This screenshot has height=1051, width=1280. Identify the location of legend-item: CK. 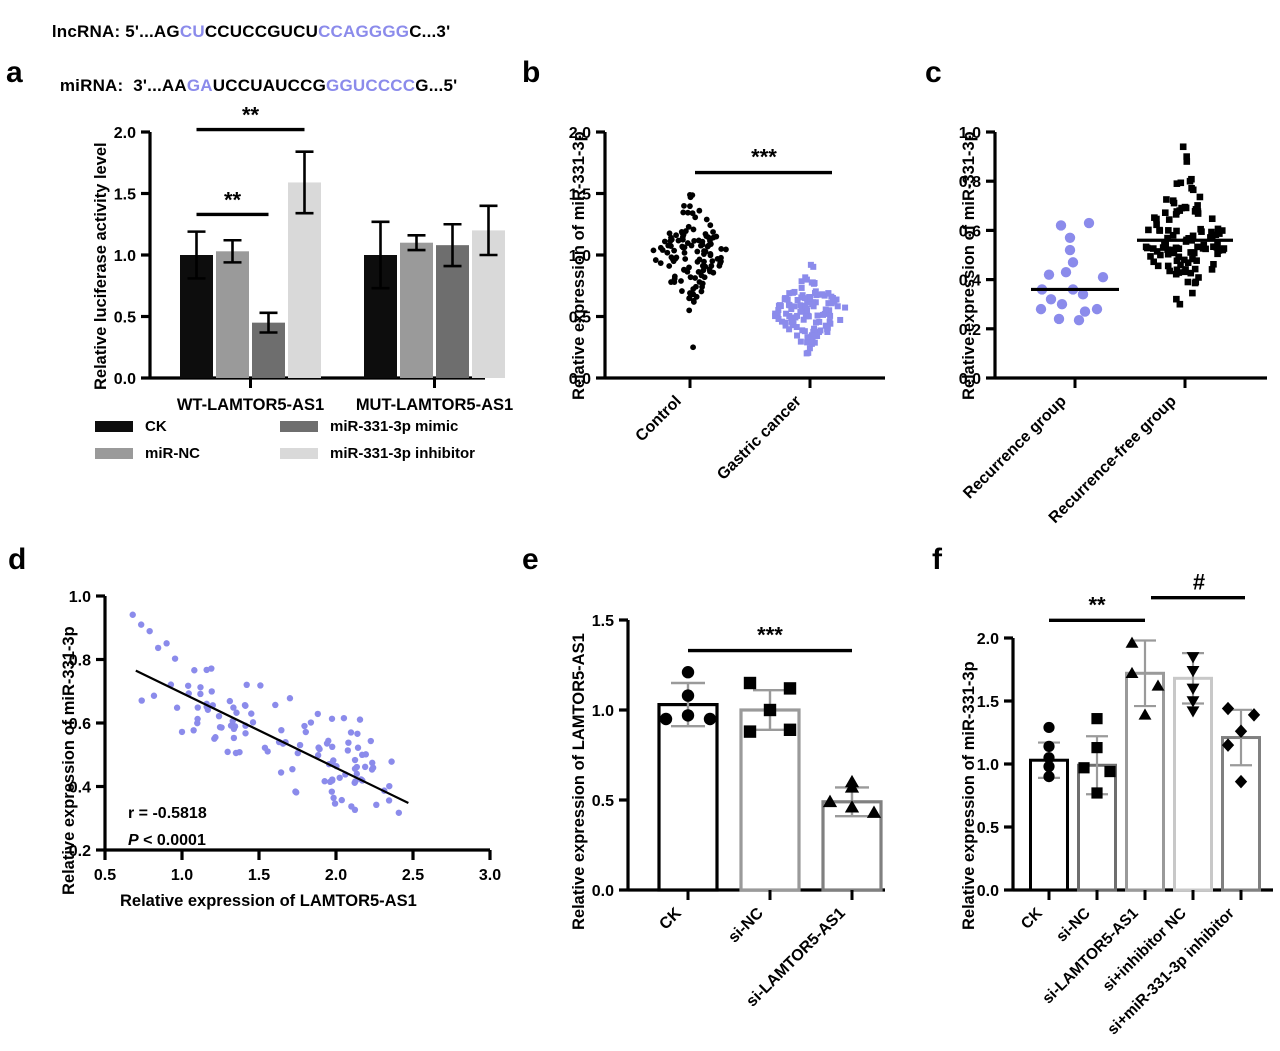
(187, 426).